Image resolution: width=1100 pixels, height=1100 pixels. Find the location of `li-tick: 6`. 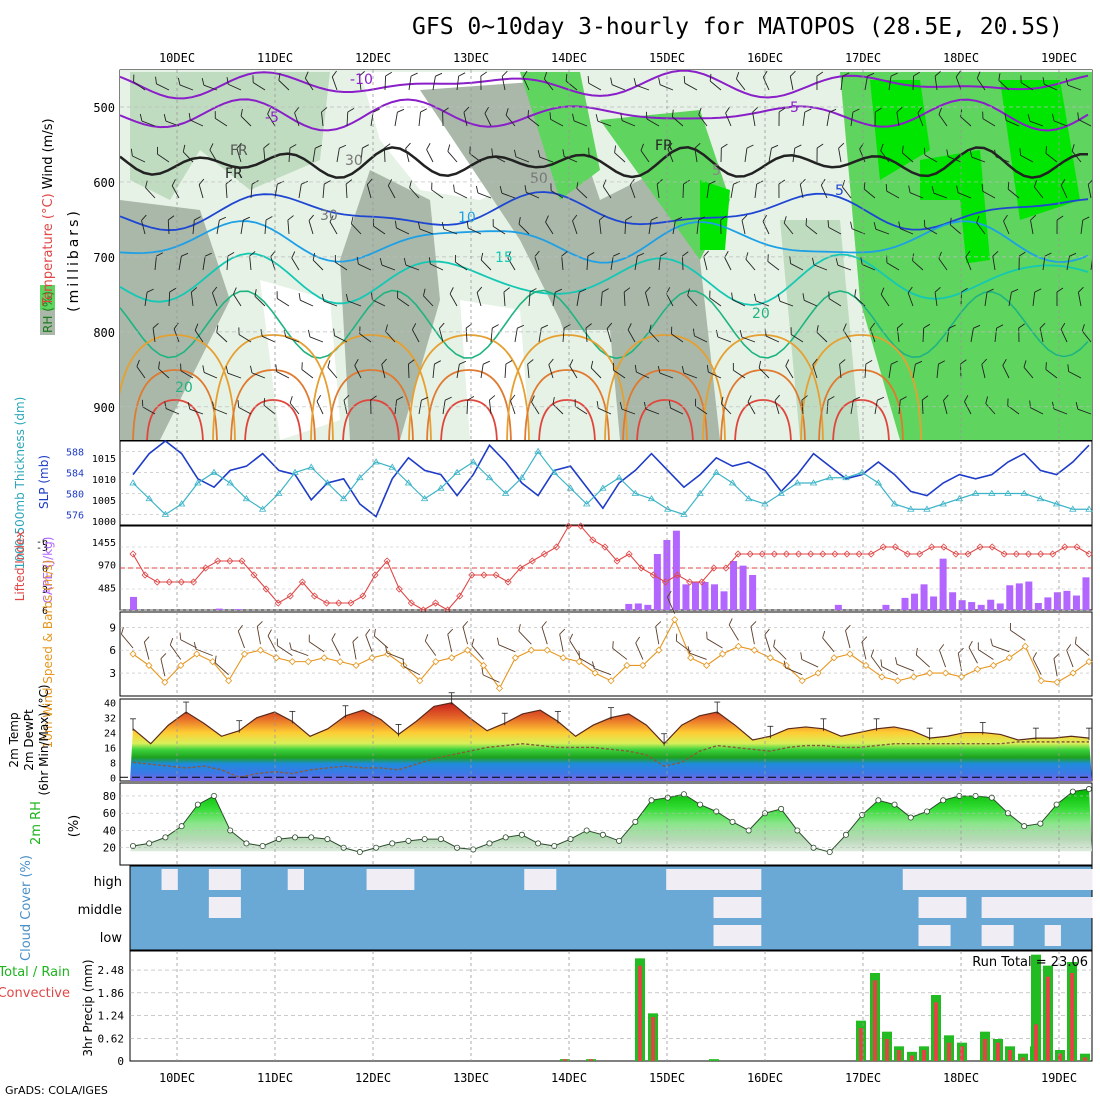

li-tick: 6 is located at coordinates (45, 611).